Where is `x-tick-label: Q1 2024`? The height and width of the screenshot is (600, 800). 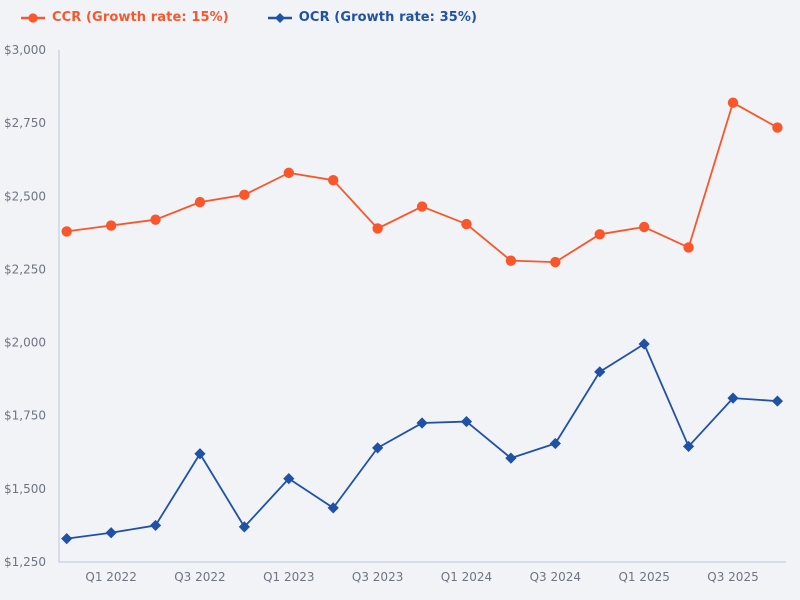
x-tick-label: Q1 2024 is located at coordinates (466, 577).